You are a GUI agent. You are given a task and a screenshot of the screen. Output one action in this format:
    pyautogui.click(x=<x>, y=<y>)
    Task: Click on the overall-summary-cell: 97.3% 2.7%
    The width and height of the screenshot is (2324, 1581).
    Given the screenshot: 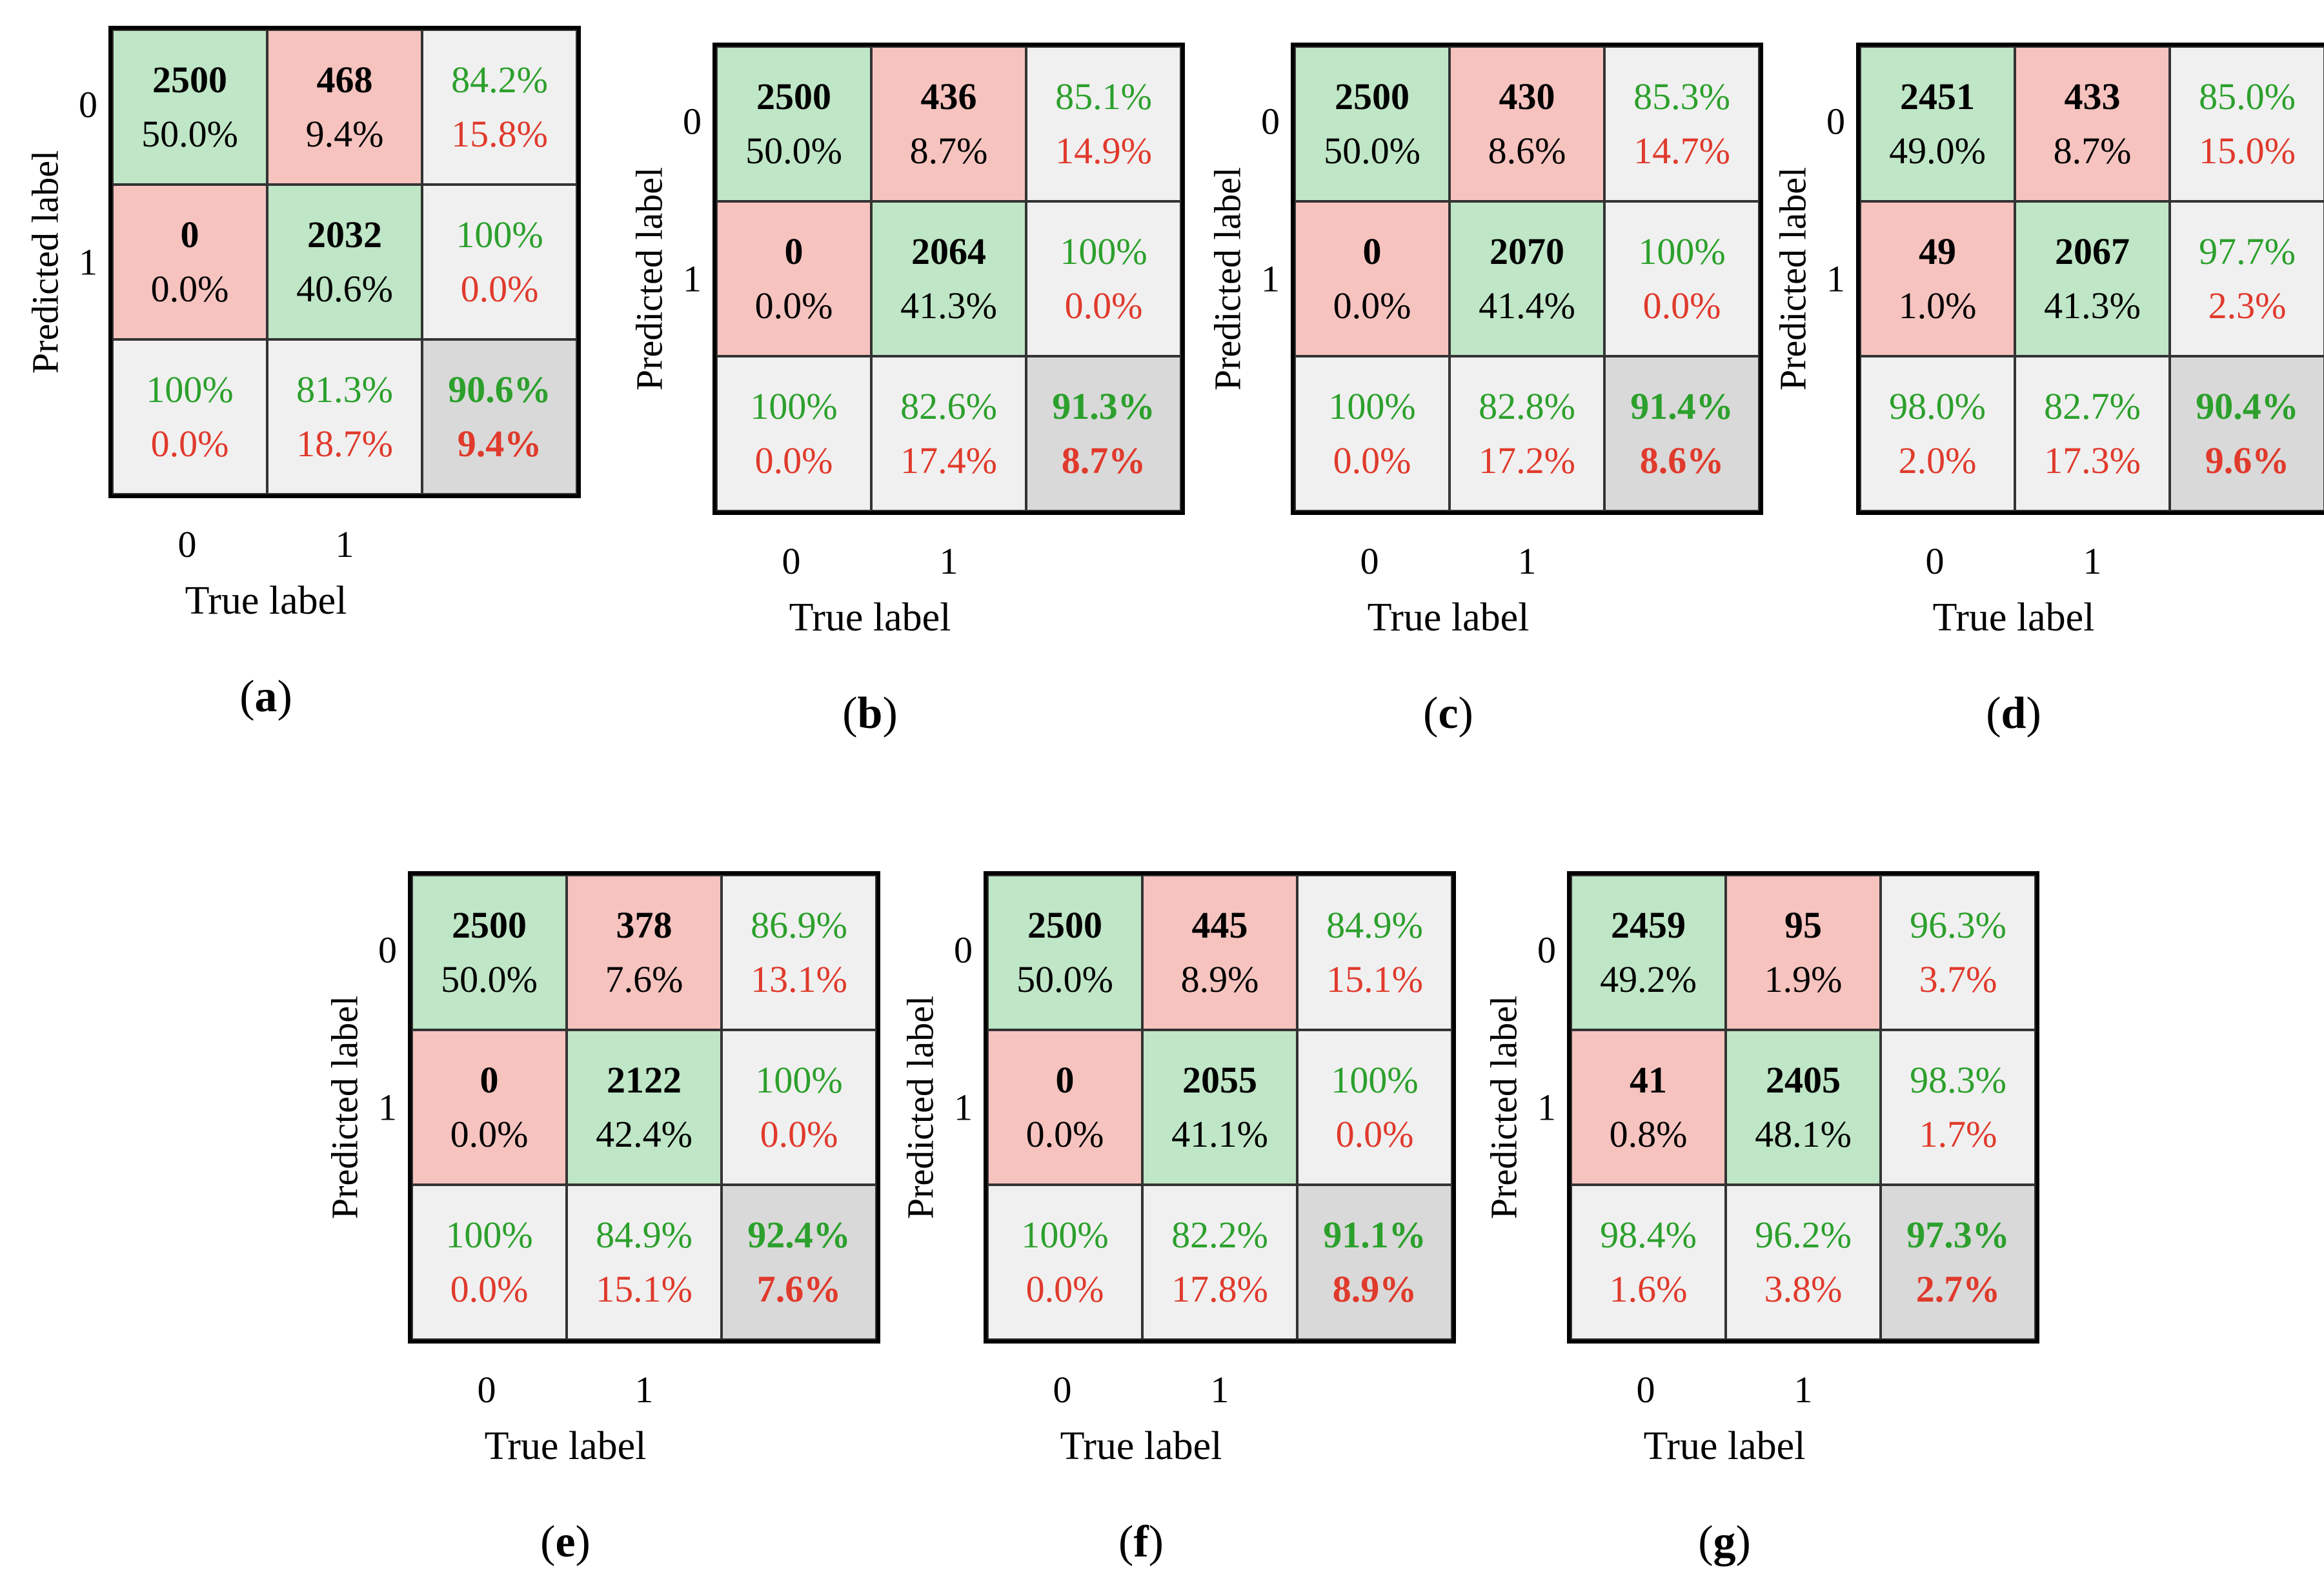 What is the action you would take?
    pyautogui.click(x=1958, y=1262)
    